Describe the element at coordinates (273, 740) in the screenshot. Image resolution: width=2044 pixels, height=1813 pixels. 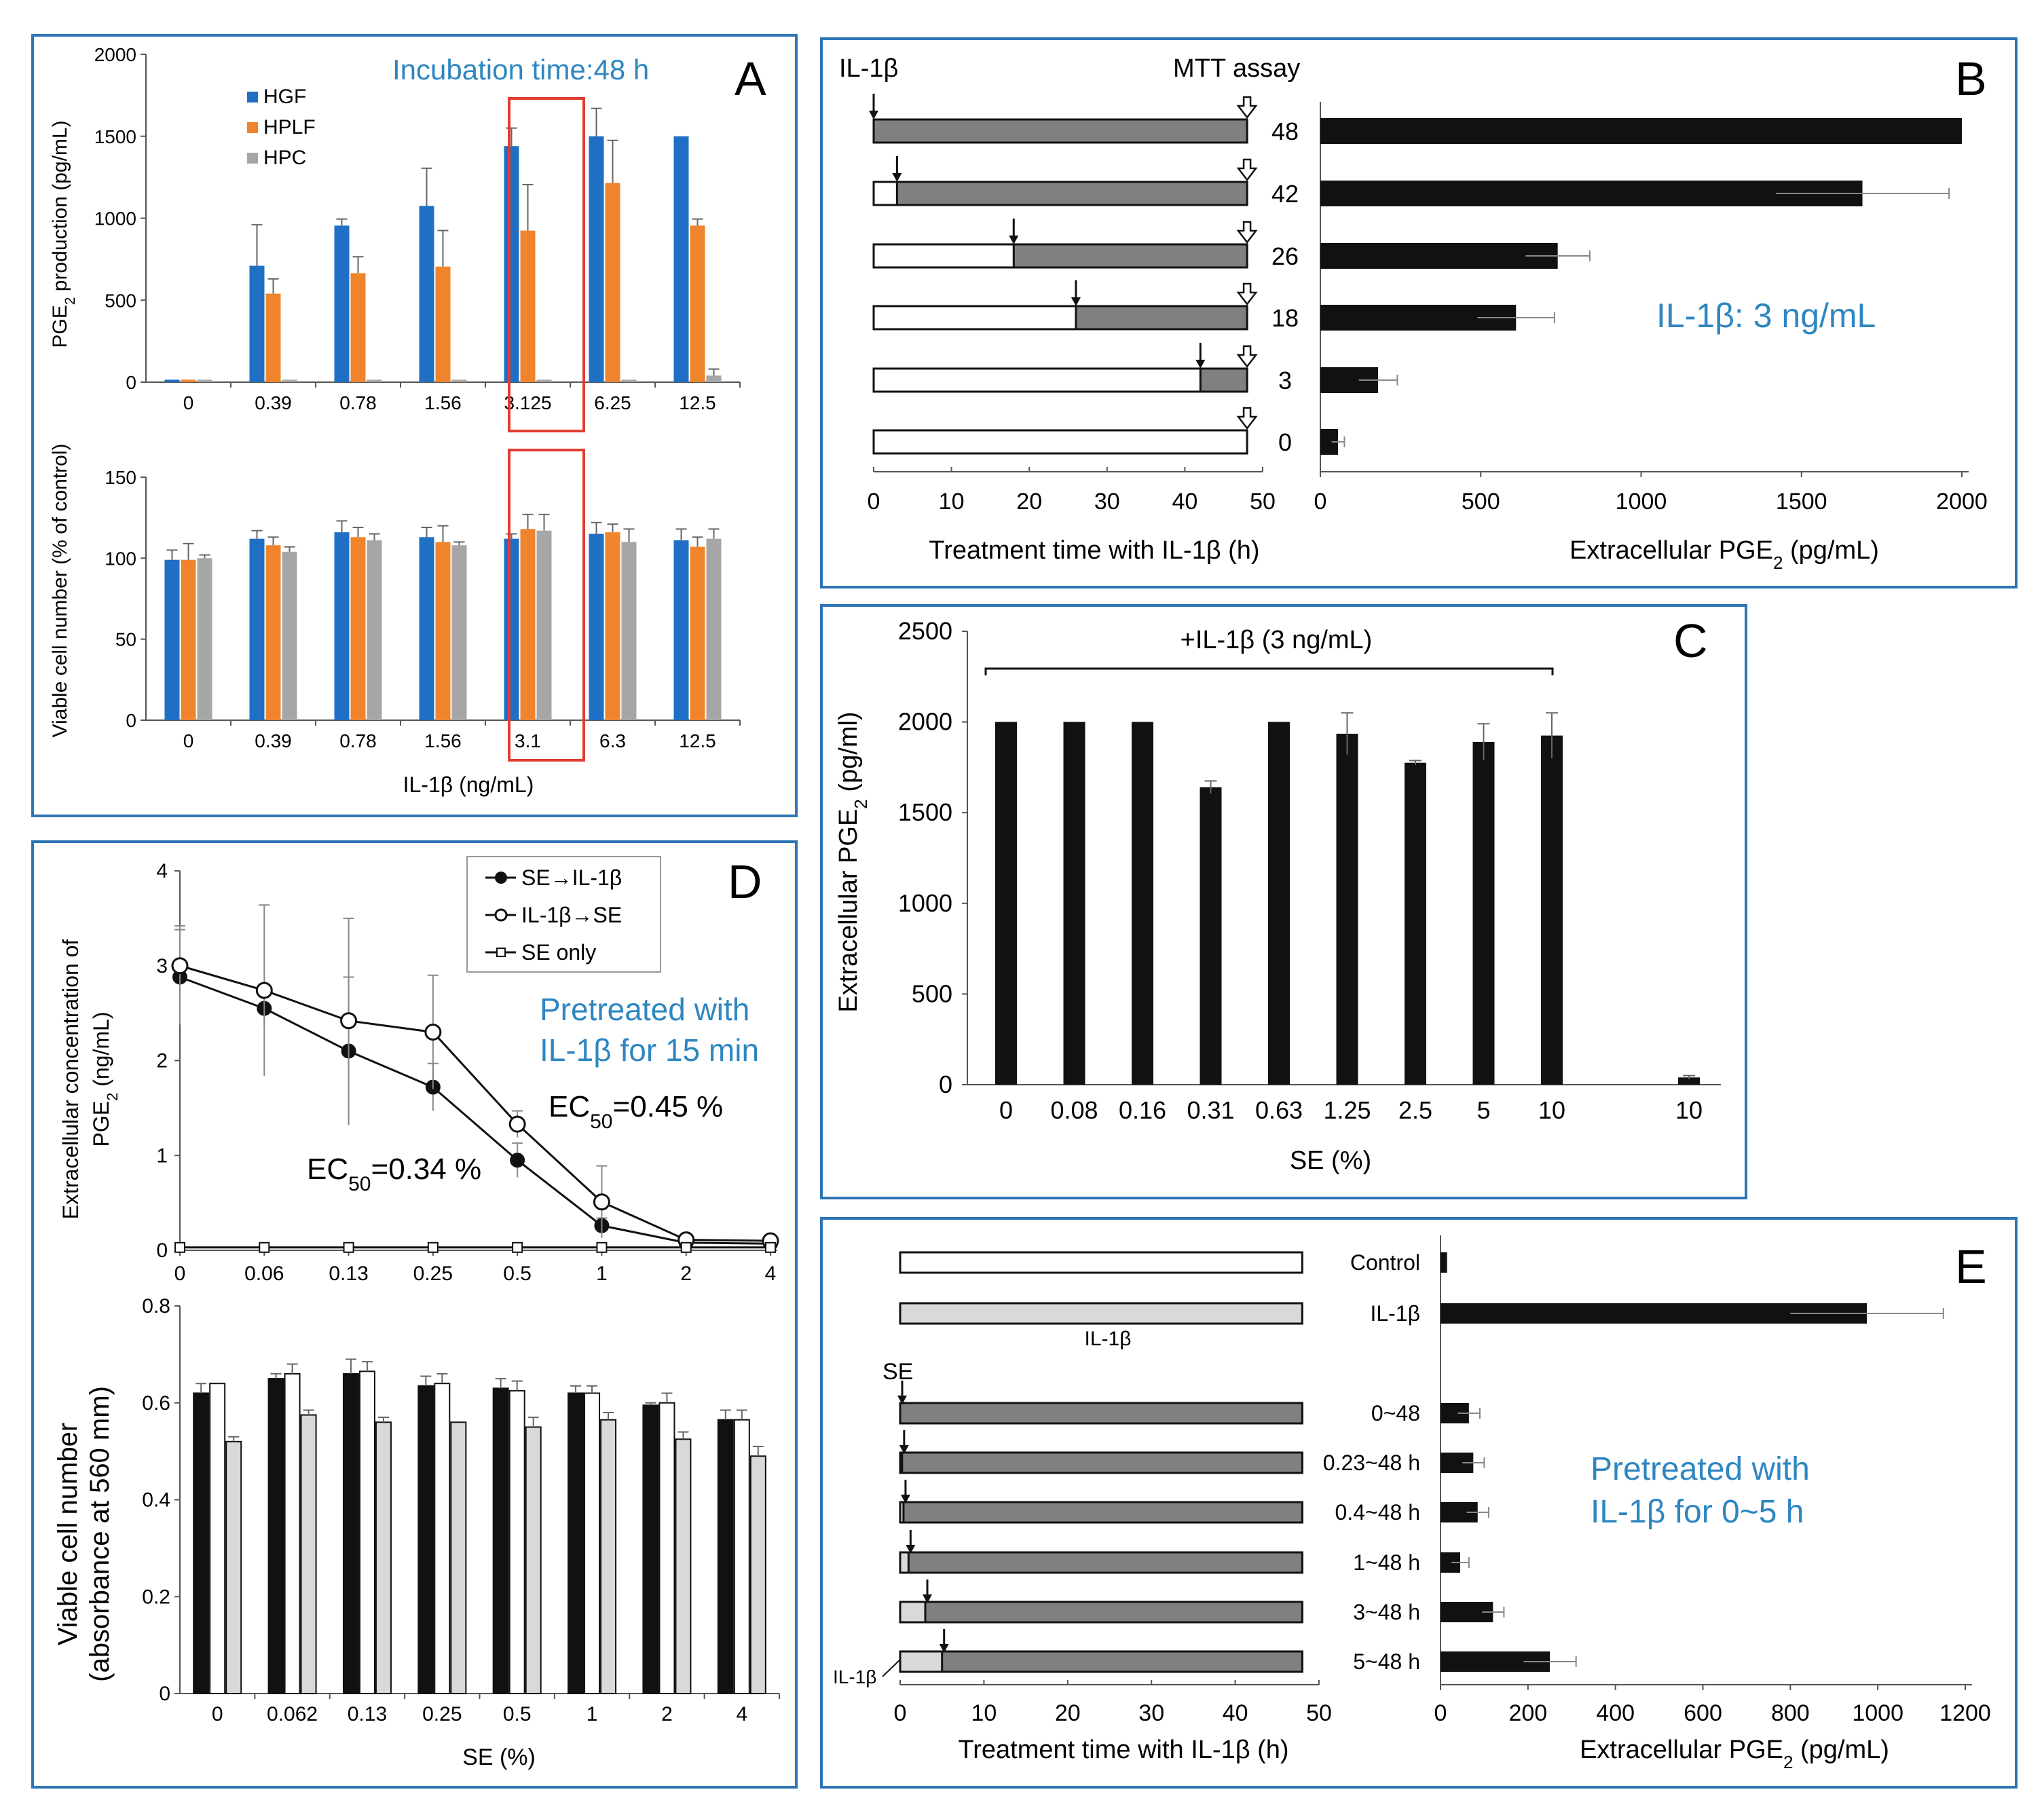
I see `x-tick-label: 0.39` at that location.